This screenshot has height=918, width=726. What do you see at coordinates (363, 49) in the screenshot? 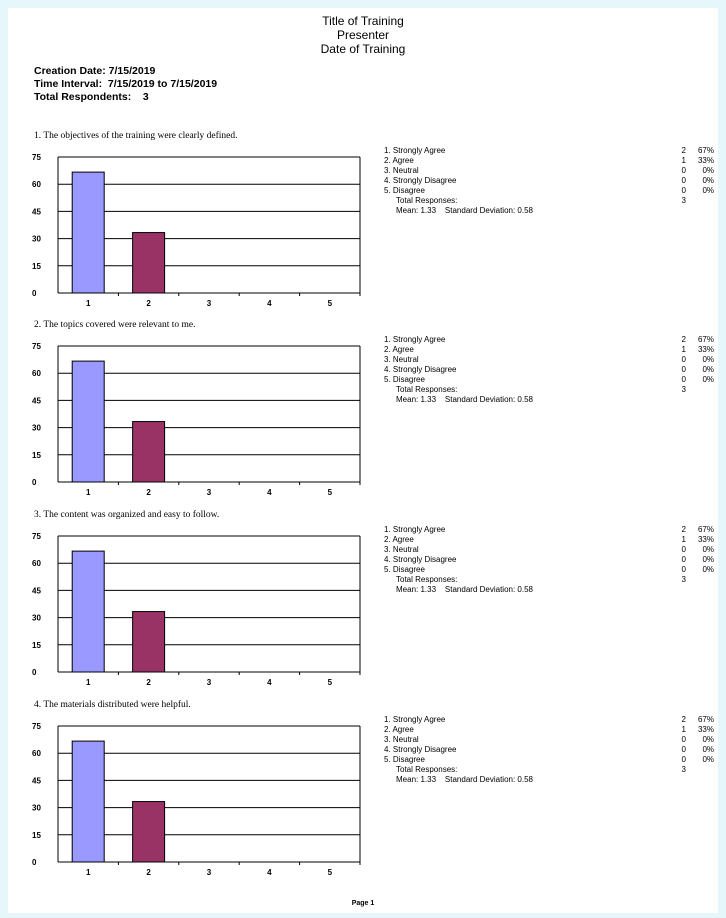
I see `report-date: Date of Training` at bounding box center [363, 49].